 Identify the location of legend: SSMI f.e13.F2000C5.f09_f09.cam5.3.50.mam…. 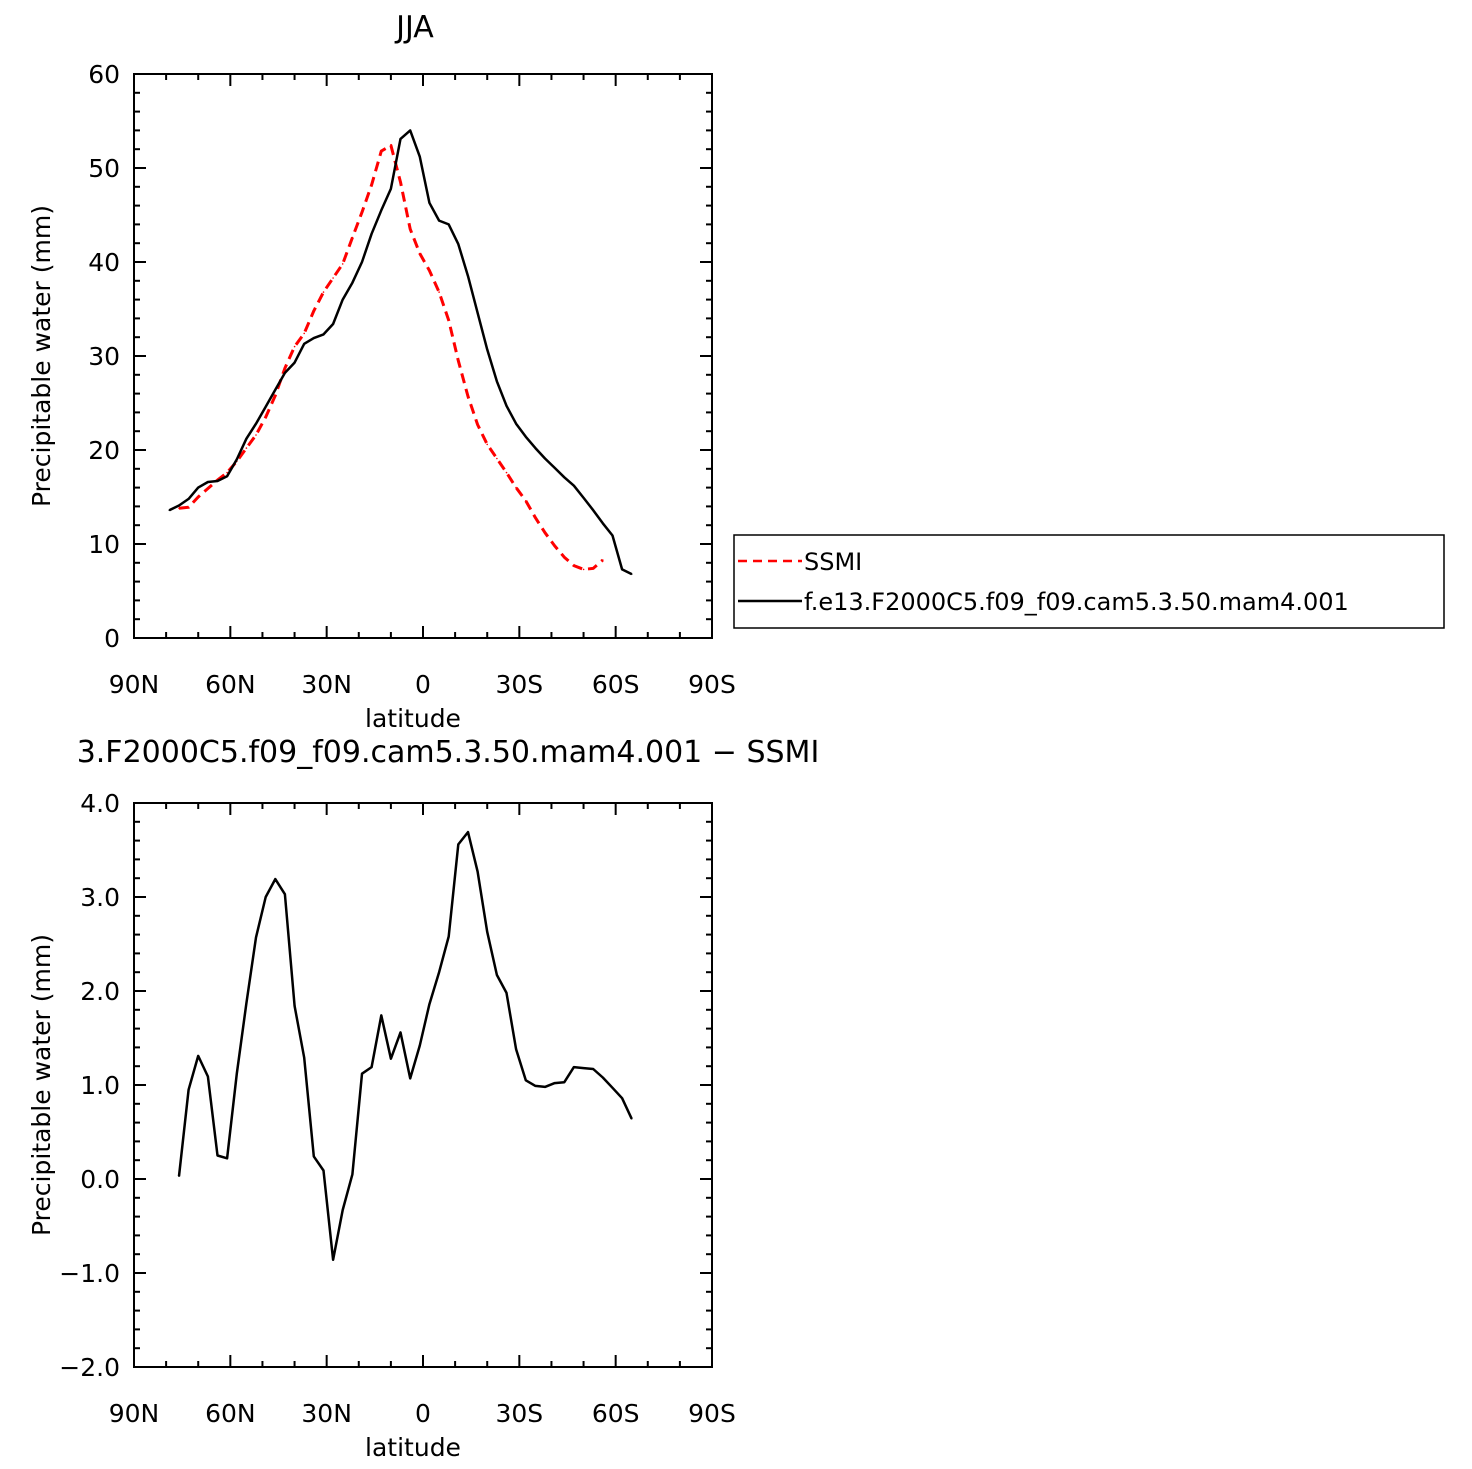
(1089, 581).